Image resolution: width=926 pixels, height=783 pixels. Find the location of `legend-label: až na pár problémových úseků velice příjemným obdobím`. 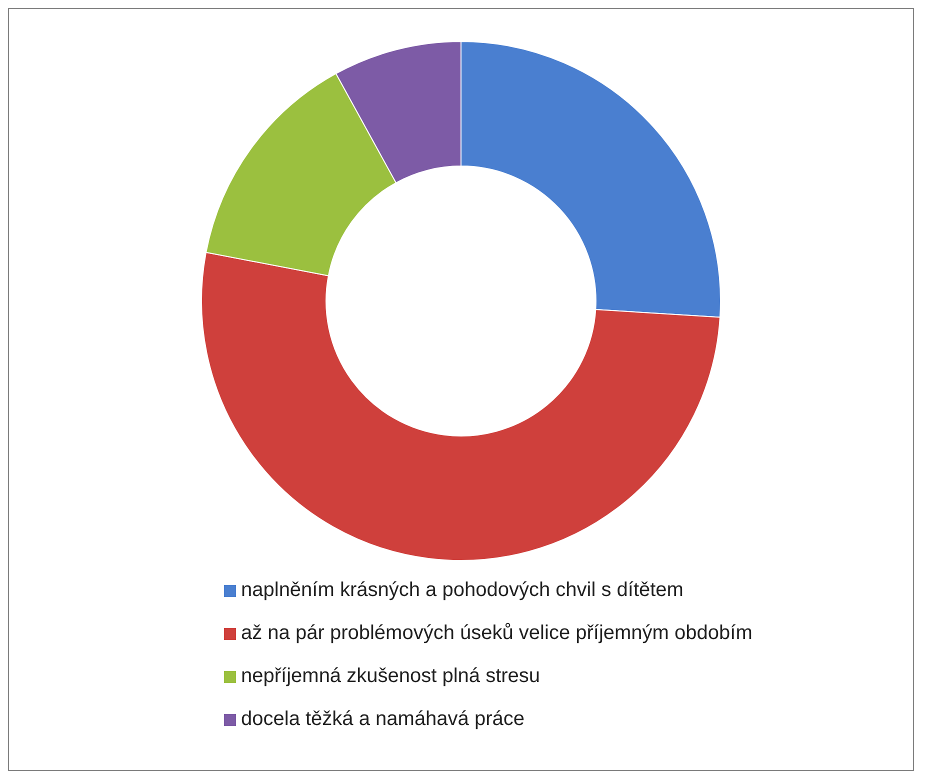

legend-label: až na pár problémových úseků velice příjemným obdobím is located at coordinates (496, 633).